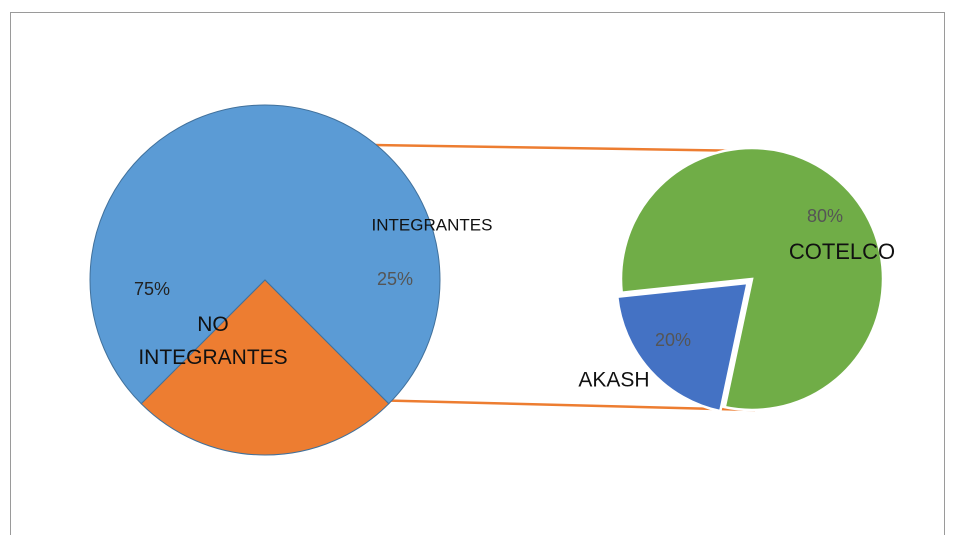 This screenshot has height=535, width=955. What do you see at coordinates (152, 289) in the screenshot?
I see `value-label: 75%` at bounding box center [152, 289].